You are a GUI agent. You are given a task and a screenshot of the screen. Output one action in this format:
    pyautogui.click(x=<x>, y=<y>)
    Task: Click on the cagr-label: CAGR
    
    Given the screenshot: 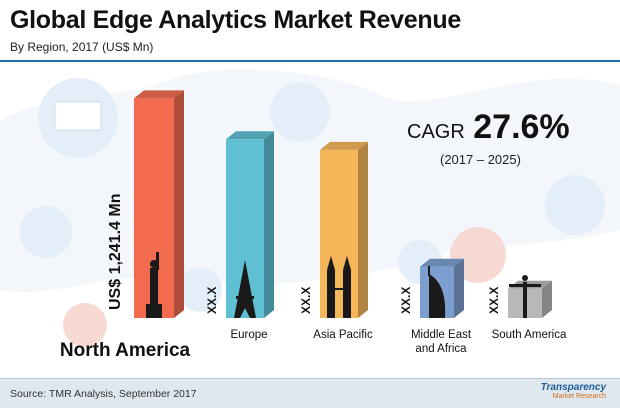 What is the action you would take?
    pyautogui.click(x=436, y=132)
    